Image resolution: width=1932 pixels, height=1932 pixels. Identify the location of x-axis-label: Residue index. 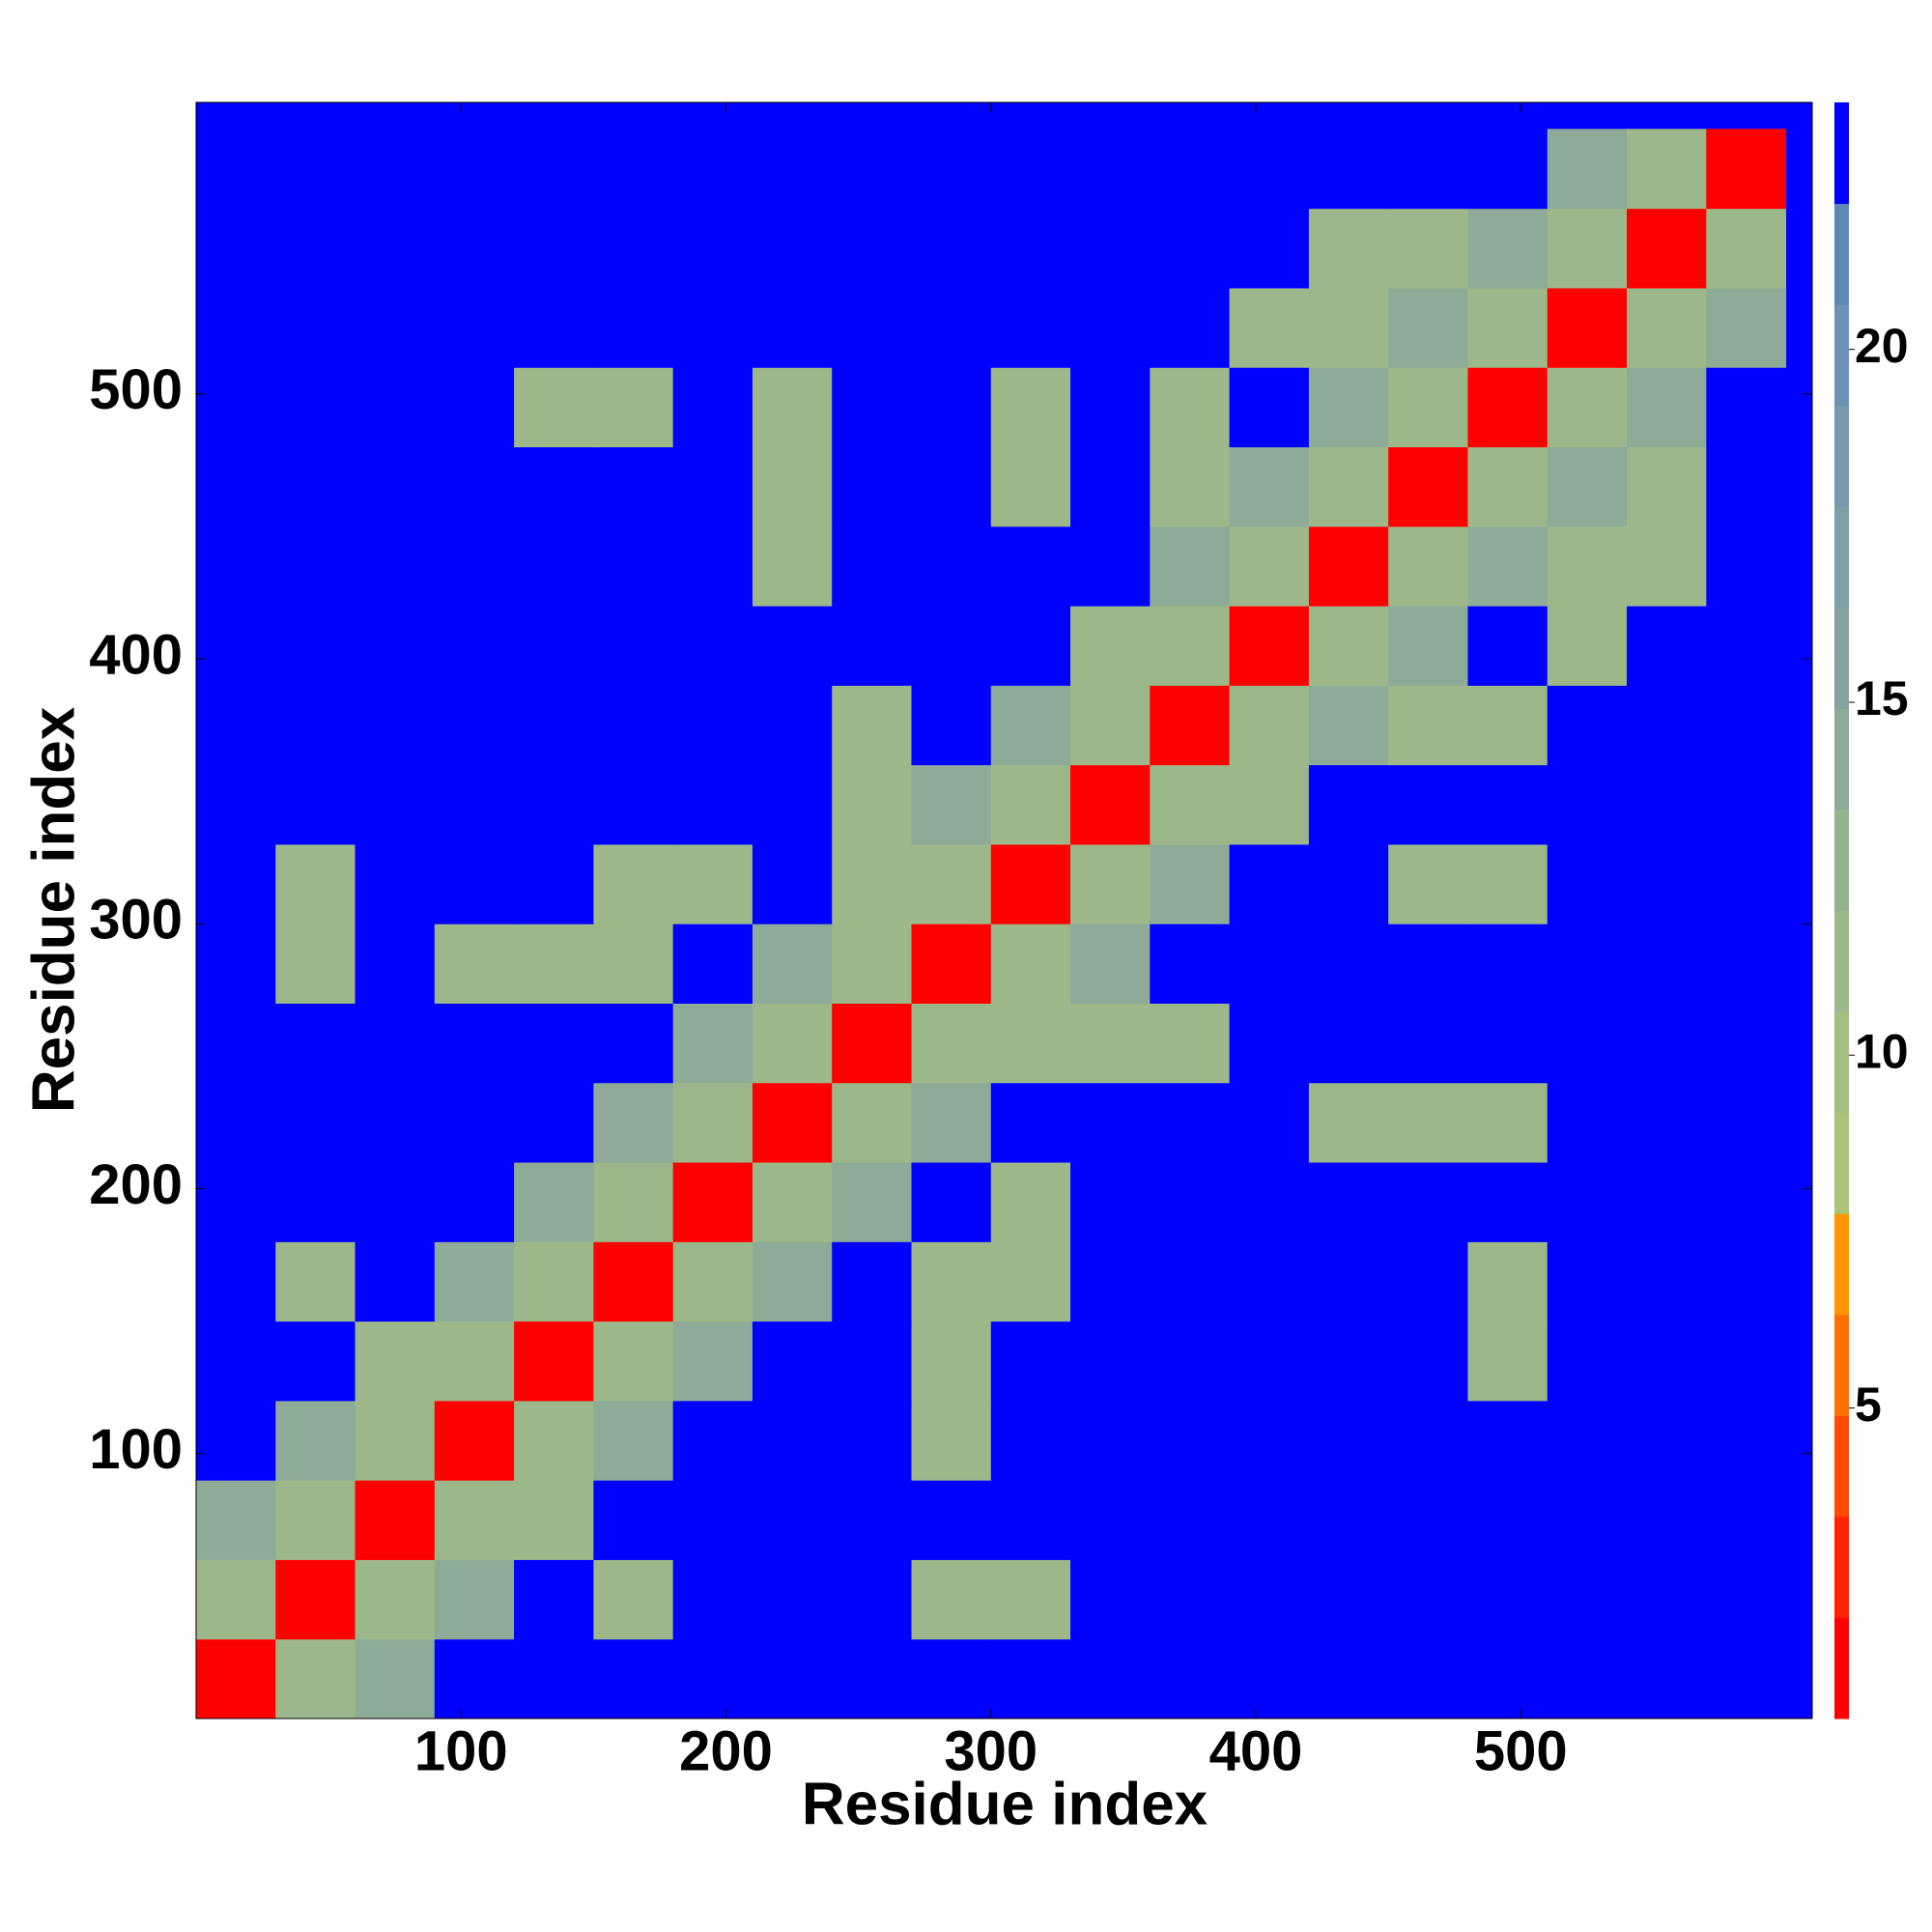
(1005, 1804).